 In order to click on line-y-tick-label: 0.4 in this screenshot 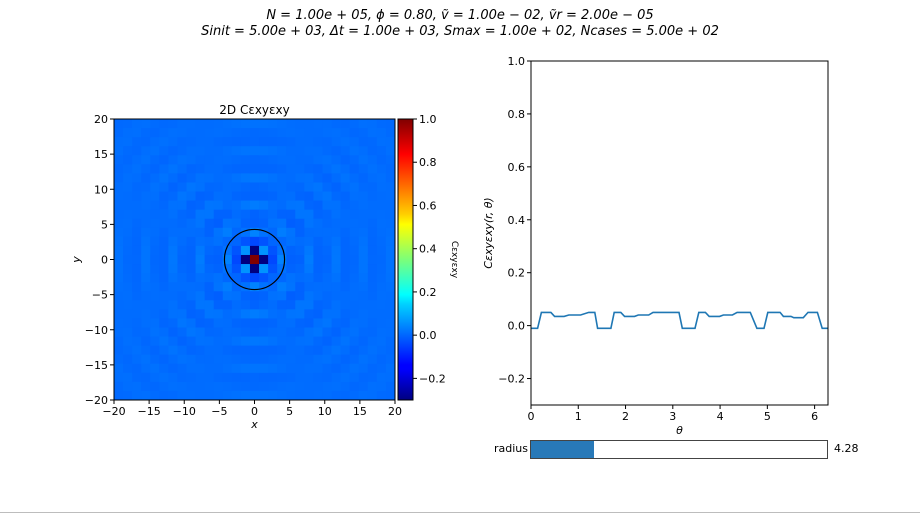, I will do `click(517, 220)`.